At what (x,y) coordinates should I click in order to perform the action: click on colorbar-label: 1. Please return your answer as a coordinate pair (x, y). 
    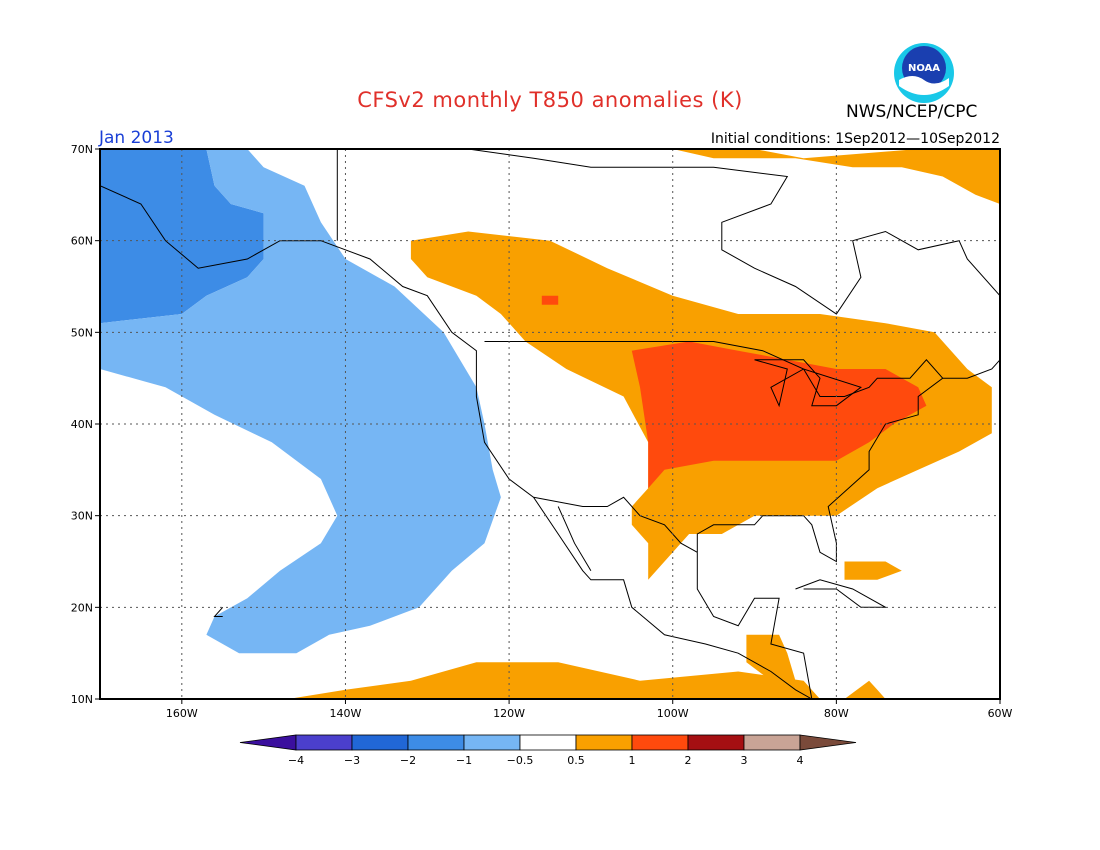
    Looking at the image, I should click on (632, 760).